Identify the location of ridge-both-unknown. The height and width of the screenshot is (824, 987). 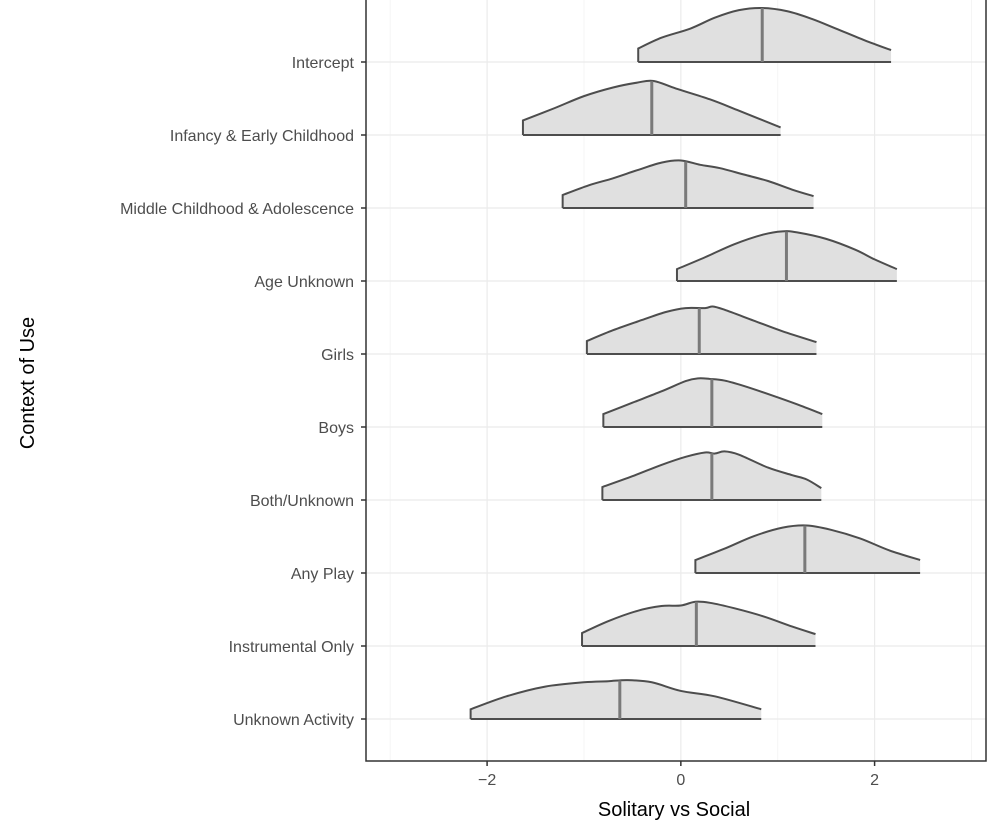
(711, 475).